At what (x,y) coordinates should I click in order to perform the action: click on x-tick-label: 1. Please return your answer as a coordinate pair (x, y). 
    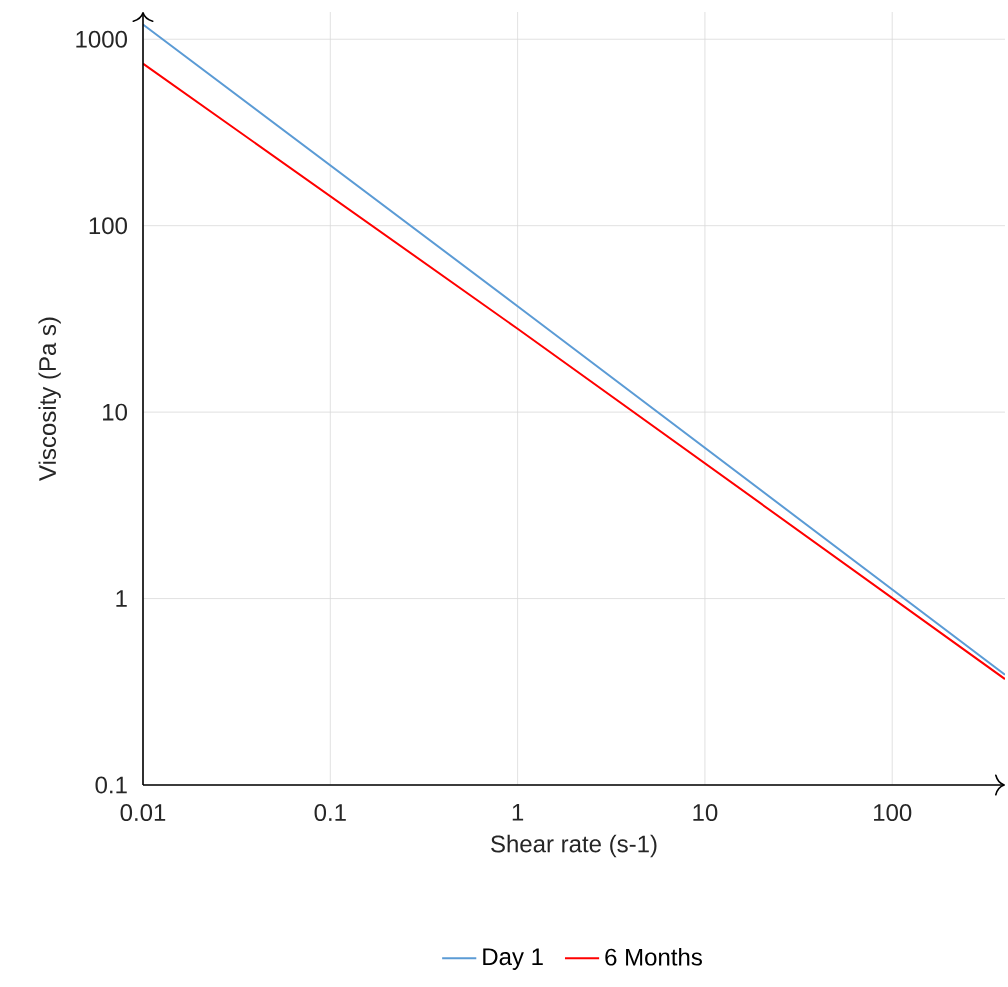
    Looking at the image, I should click on (518, 812).